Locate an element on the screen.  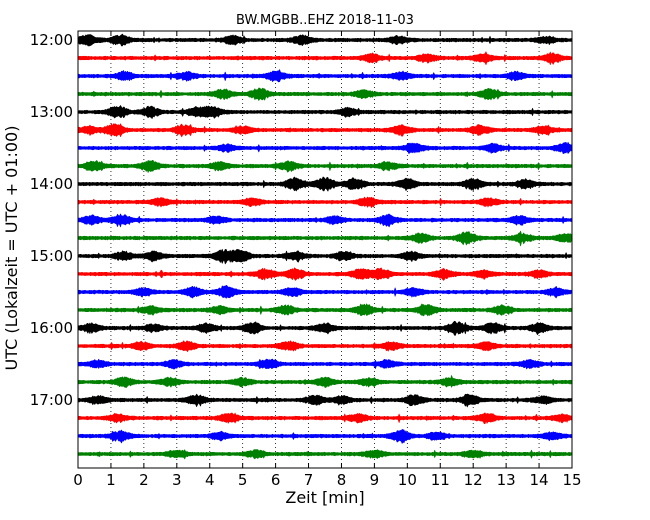
y-tick-label: 15:00 is located at coordinates (51, 256).